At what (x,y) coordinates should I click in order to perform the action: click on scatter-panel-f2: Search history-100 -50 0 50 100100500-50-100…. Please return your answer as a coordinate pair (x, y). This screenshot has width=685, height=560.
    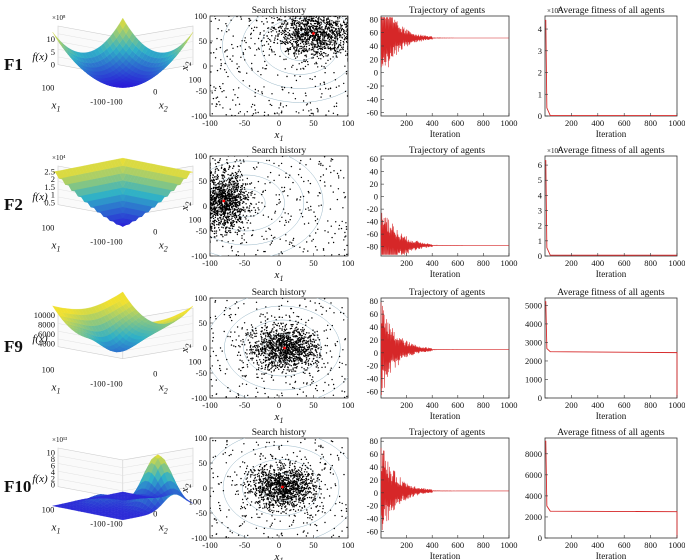
    Looking at the image, I should click on (266, 214).